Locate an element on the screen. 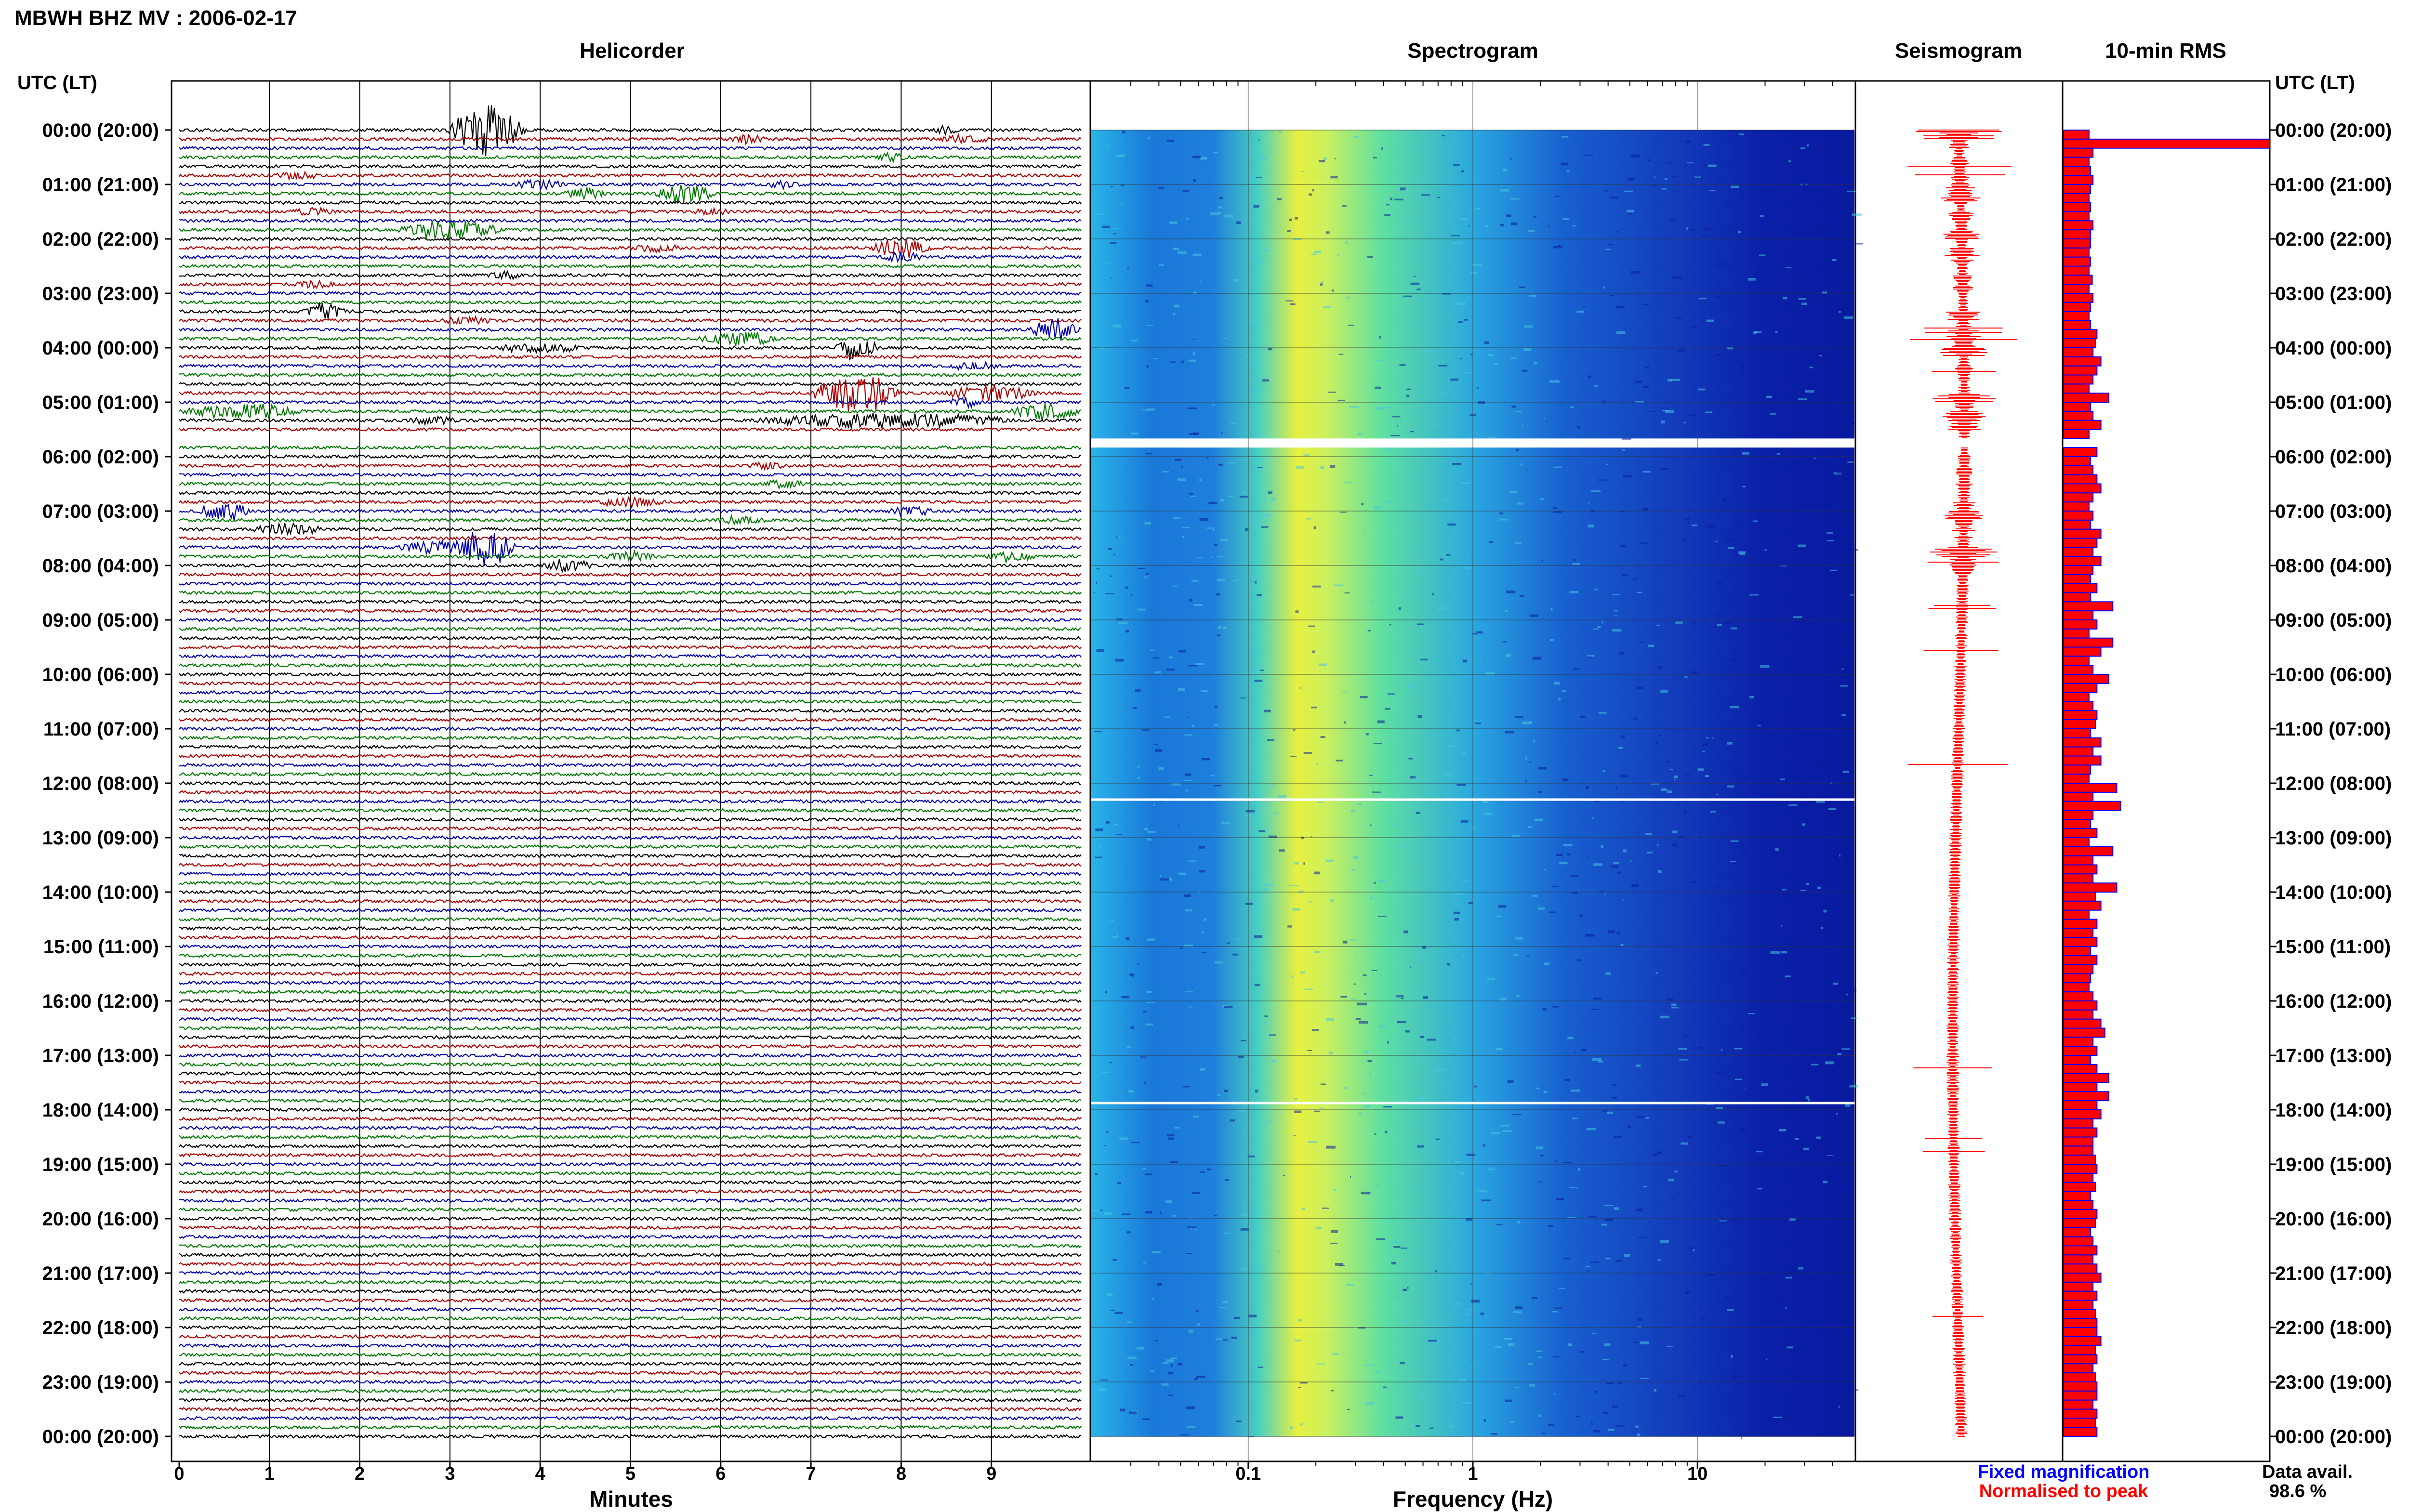 The image size is (2409, 1512). hour-label-right: 02:00 (22:00) is located at coordinates (2333, 239).